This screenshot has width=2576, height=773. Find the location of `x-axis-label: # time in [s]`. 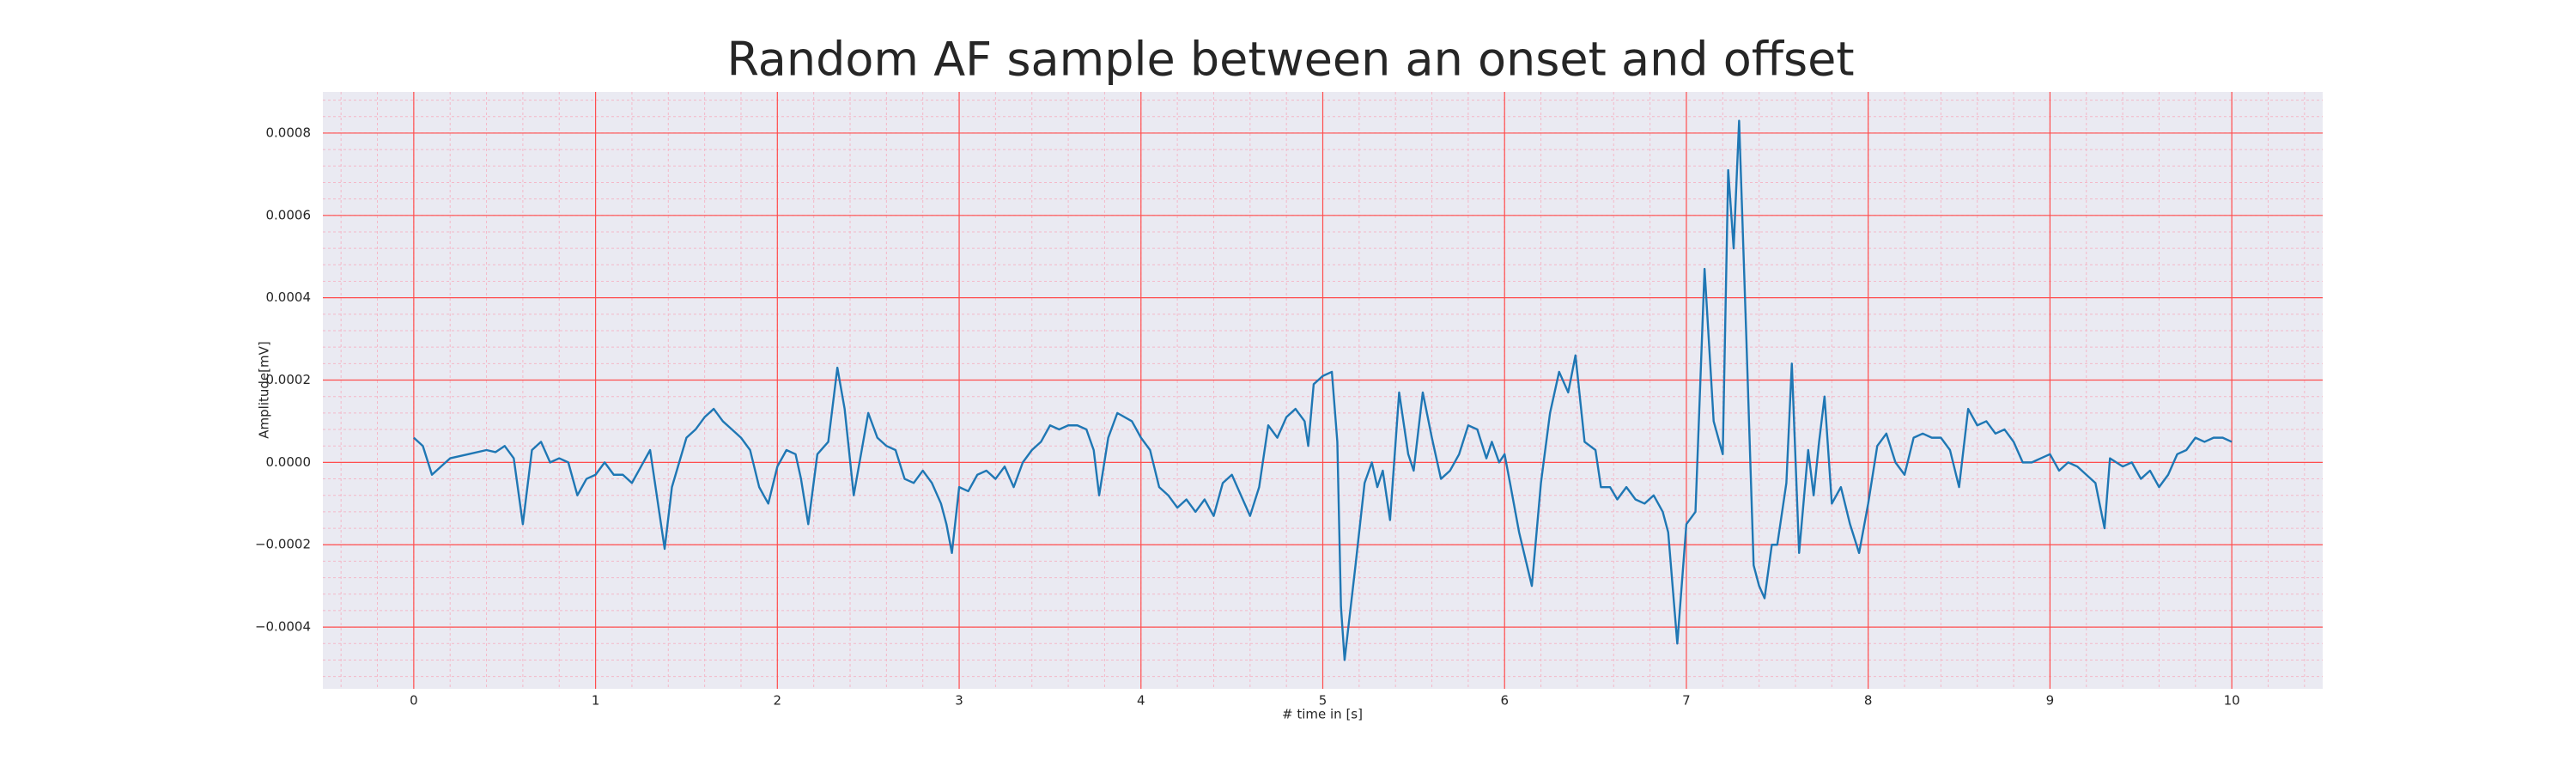

x-axis-label: # time in [s] is located at coordinates (1323, 714).